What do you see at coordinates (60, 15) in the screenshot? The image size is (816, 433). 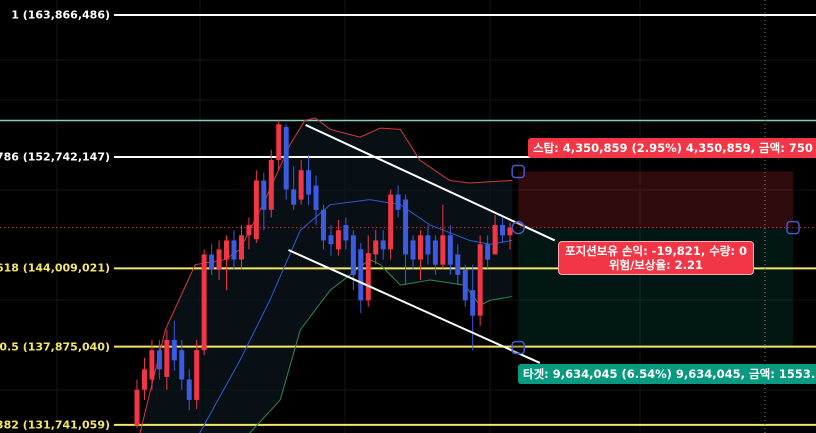 I see `fib-level-label: 1 (163,866,486)` at bounding box center [60, 15].